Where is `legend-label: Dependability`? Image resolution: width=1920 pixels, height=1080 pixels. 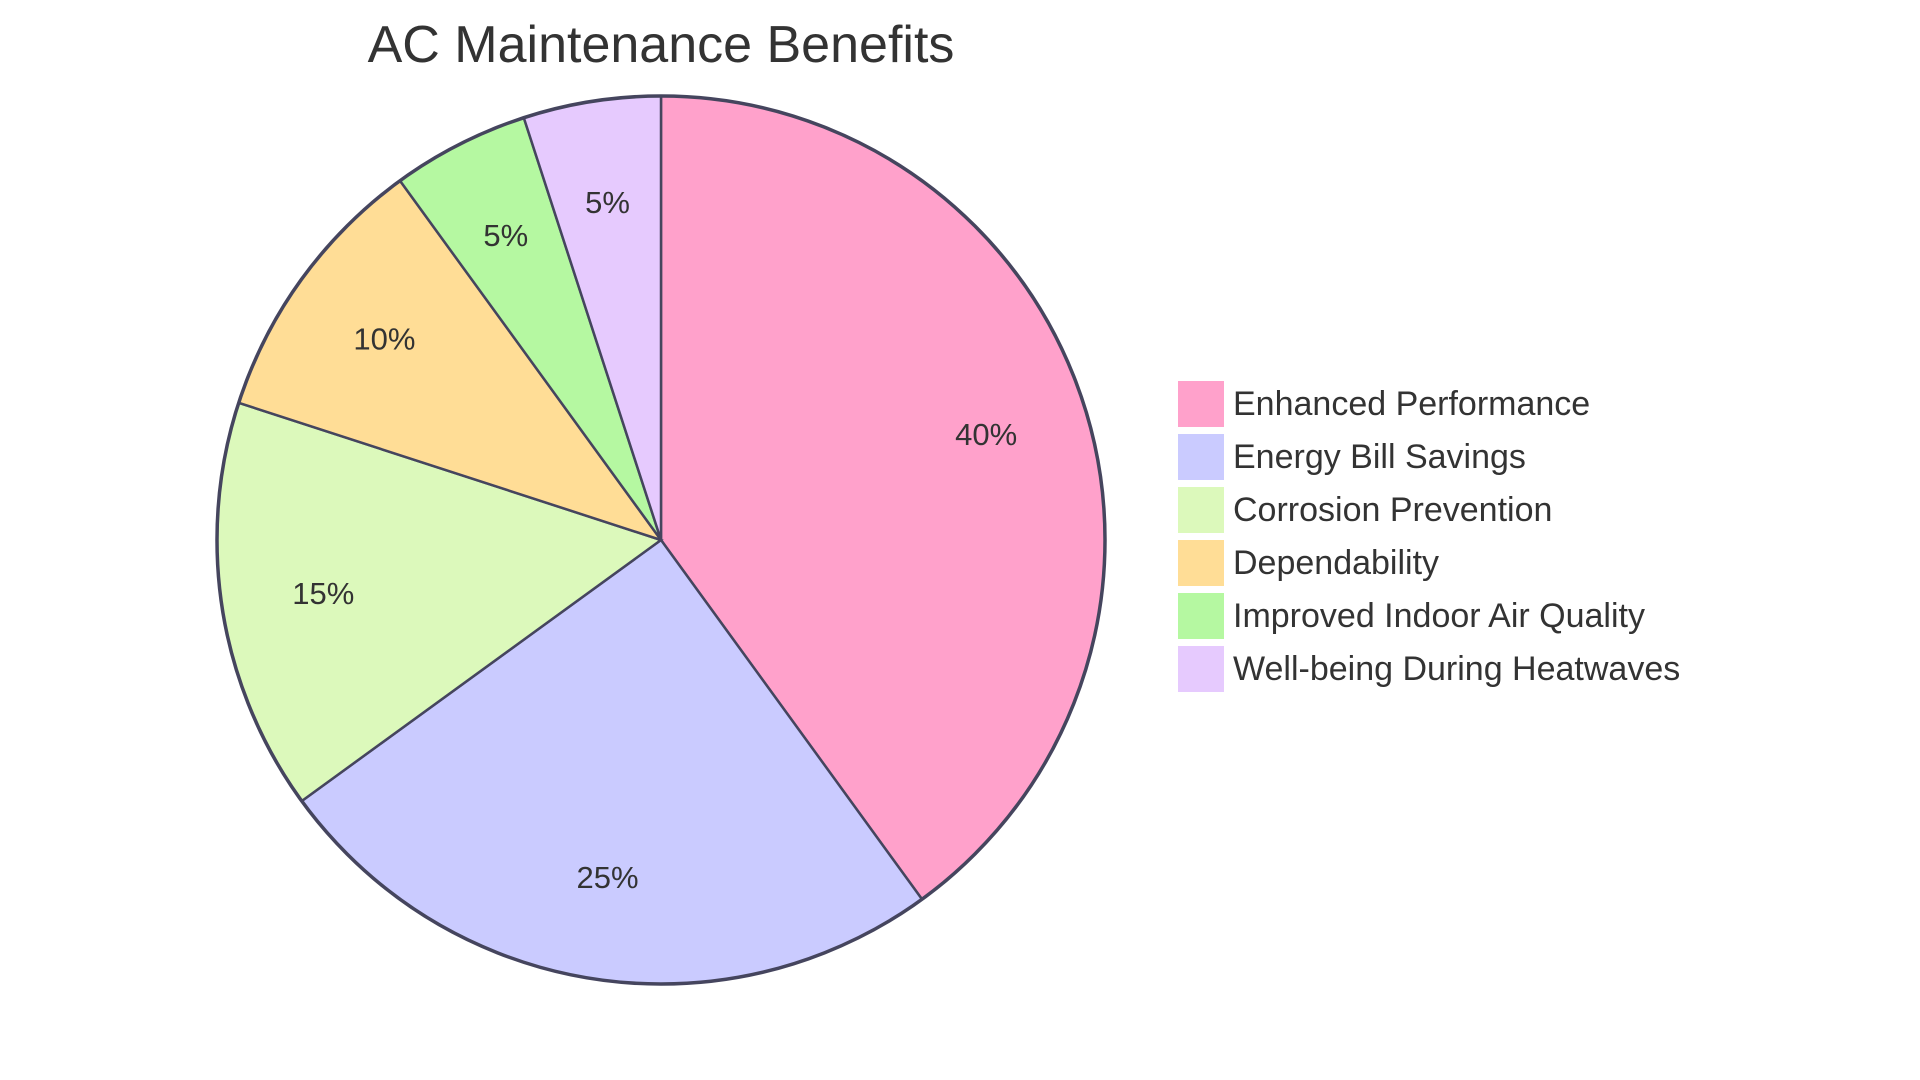 legend-label: Dependability is located at coordinates (1336, 563).